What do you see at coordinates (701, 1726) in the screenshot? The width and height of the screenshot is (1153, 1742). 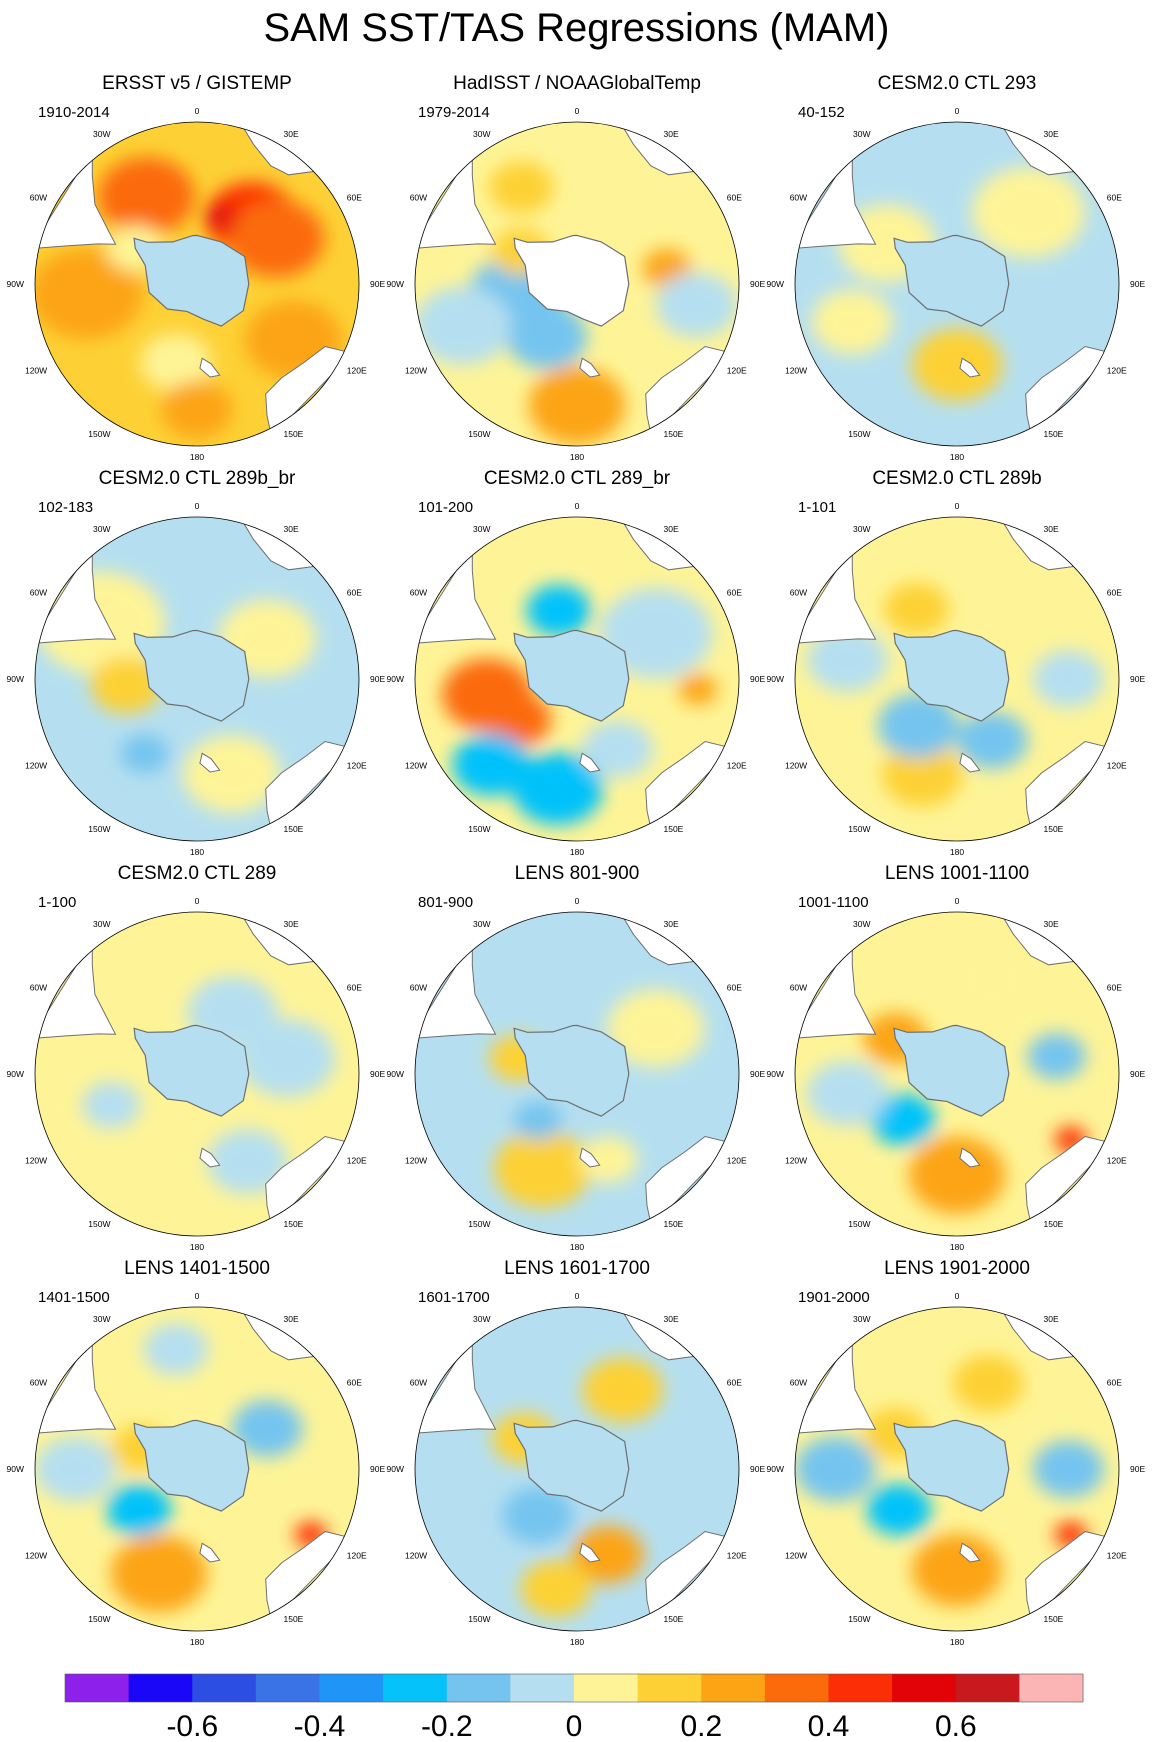 I see `colorbar-tick-label: 0.2` at bounding box center [701, 1726].